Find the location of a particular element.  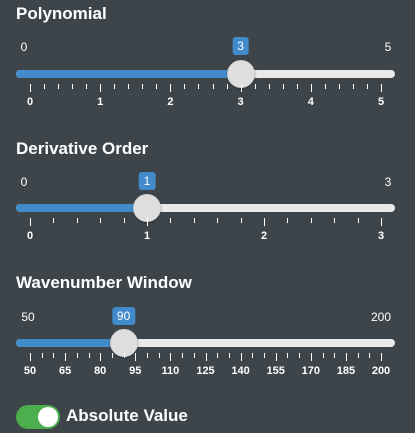

tick-label: 185 is located at coordinates (346, 371).